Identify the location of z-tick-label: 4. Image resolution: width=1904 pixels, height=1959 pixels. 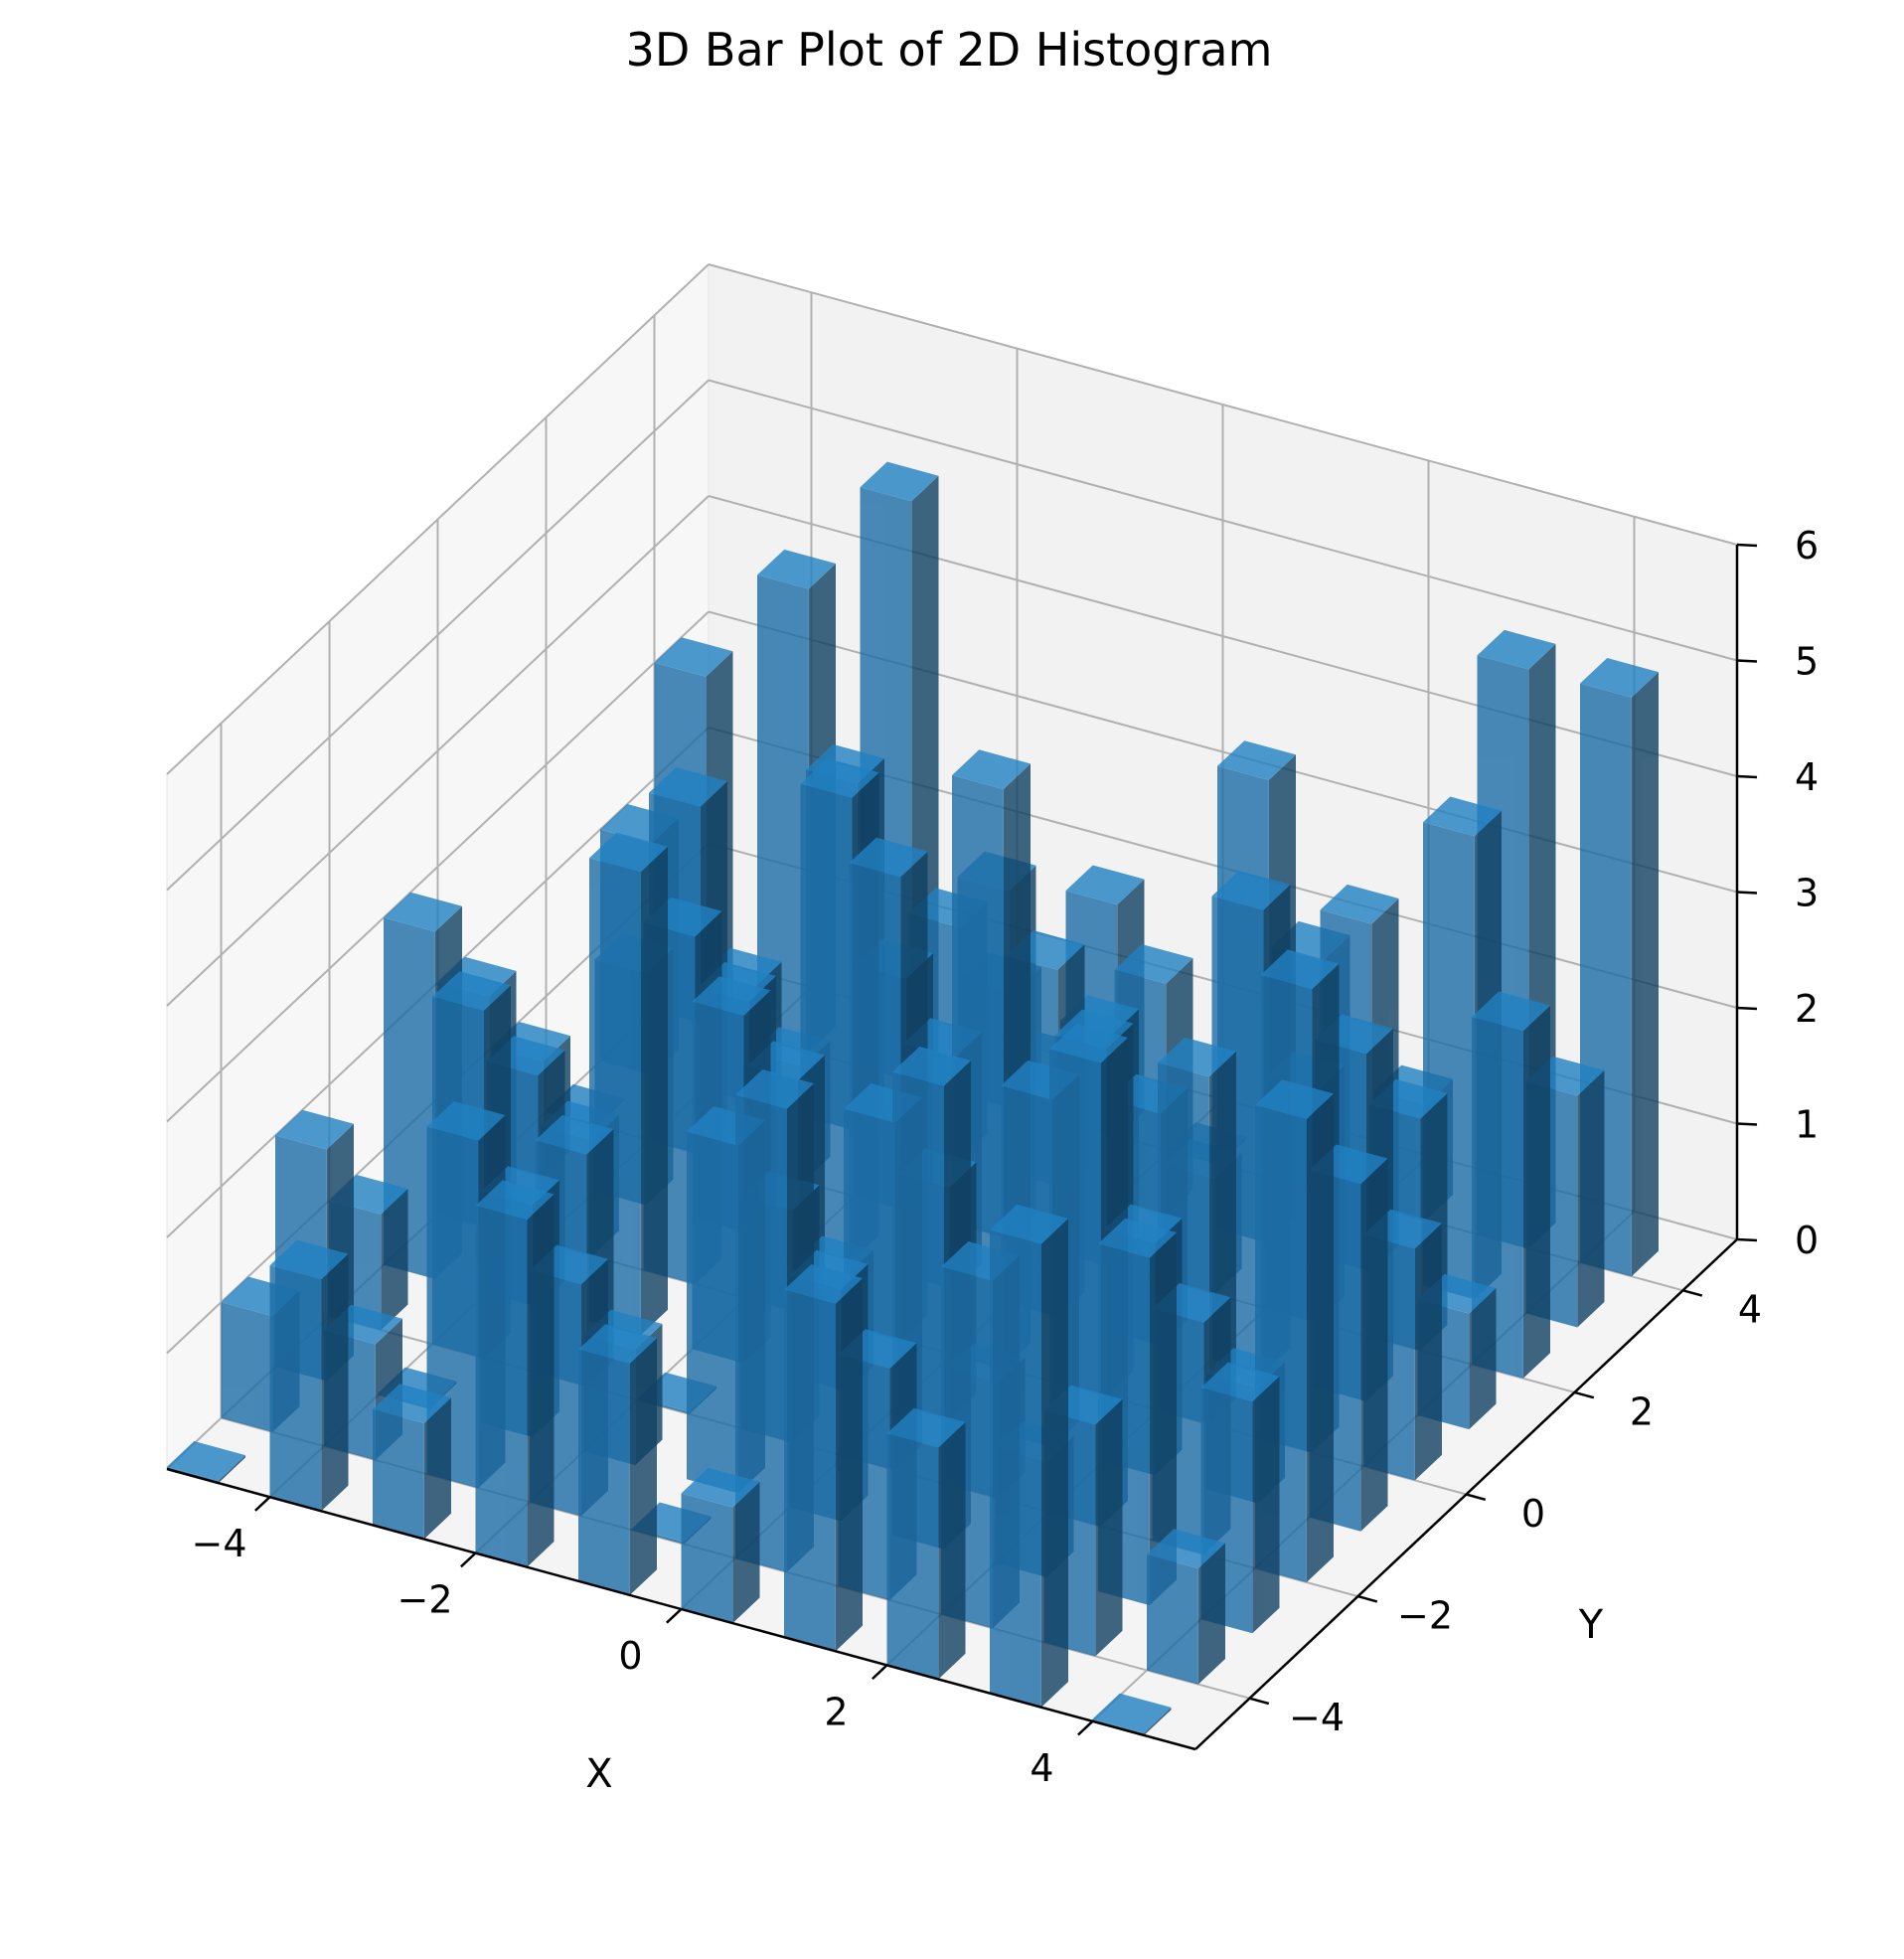
(1807, 777).